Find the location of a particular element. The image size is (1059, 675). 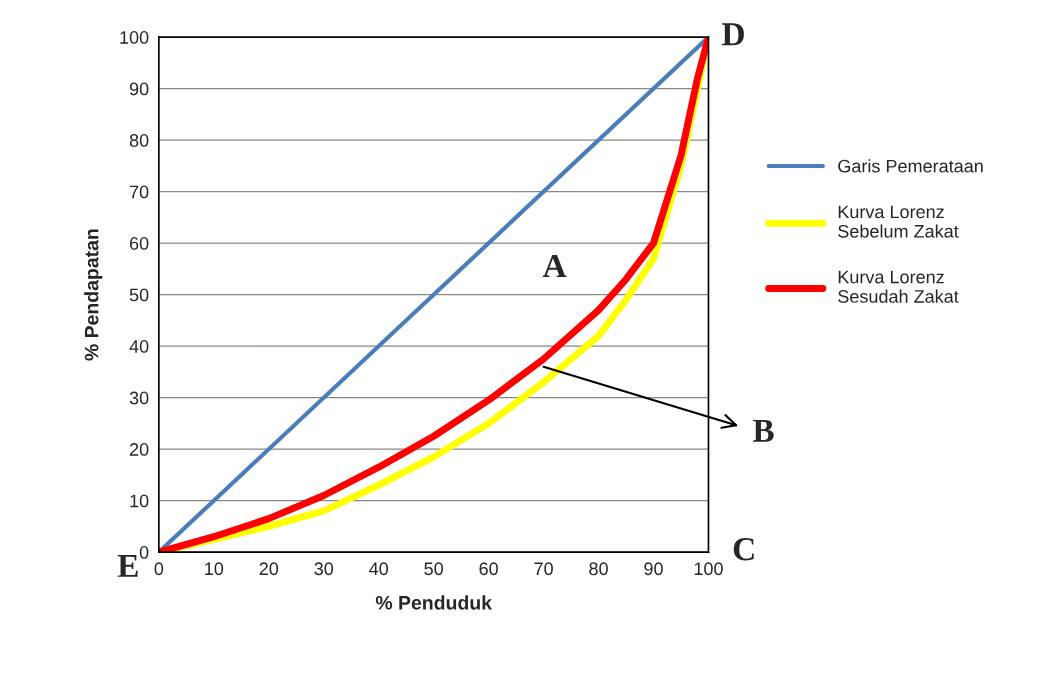

x-tick-label: 90 is located at coordinates (653, 569).